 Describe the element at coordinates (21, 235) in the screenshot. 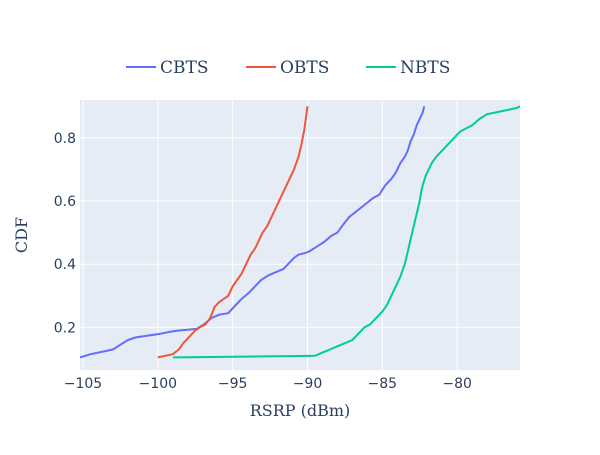

I see `y-axis-title: CDF` at that location.